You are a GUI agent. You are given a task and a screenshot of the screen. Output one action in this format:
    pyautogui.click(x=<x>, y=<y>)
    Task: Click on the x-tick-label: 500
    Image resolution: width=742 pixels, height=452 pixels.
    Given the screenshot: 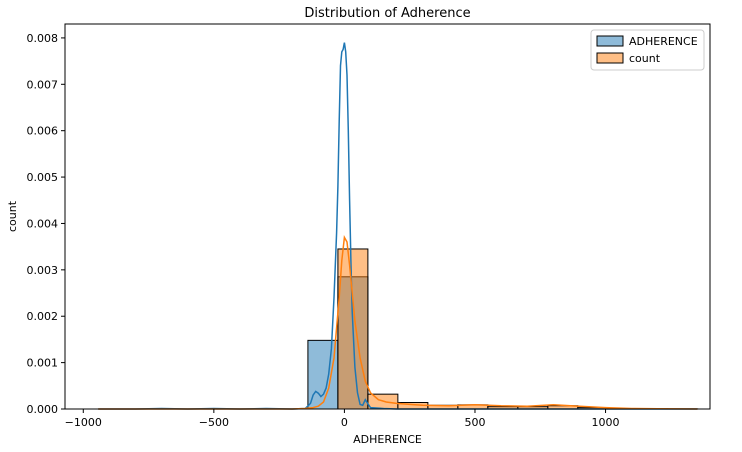 What is the action you would take?
    pyautogui.click(x=474, y=422)
    